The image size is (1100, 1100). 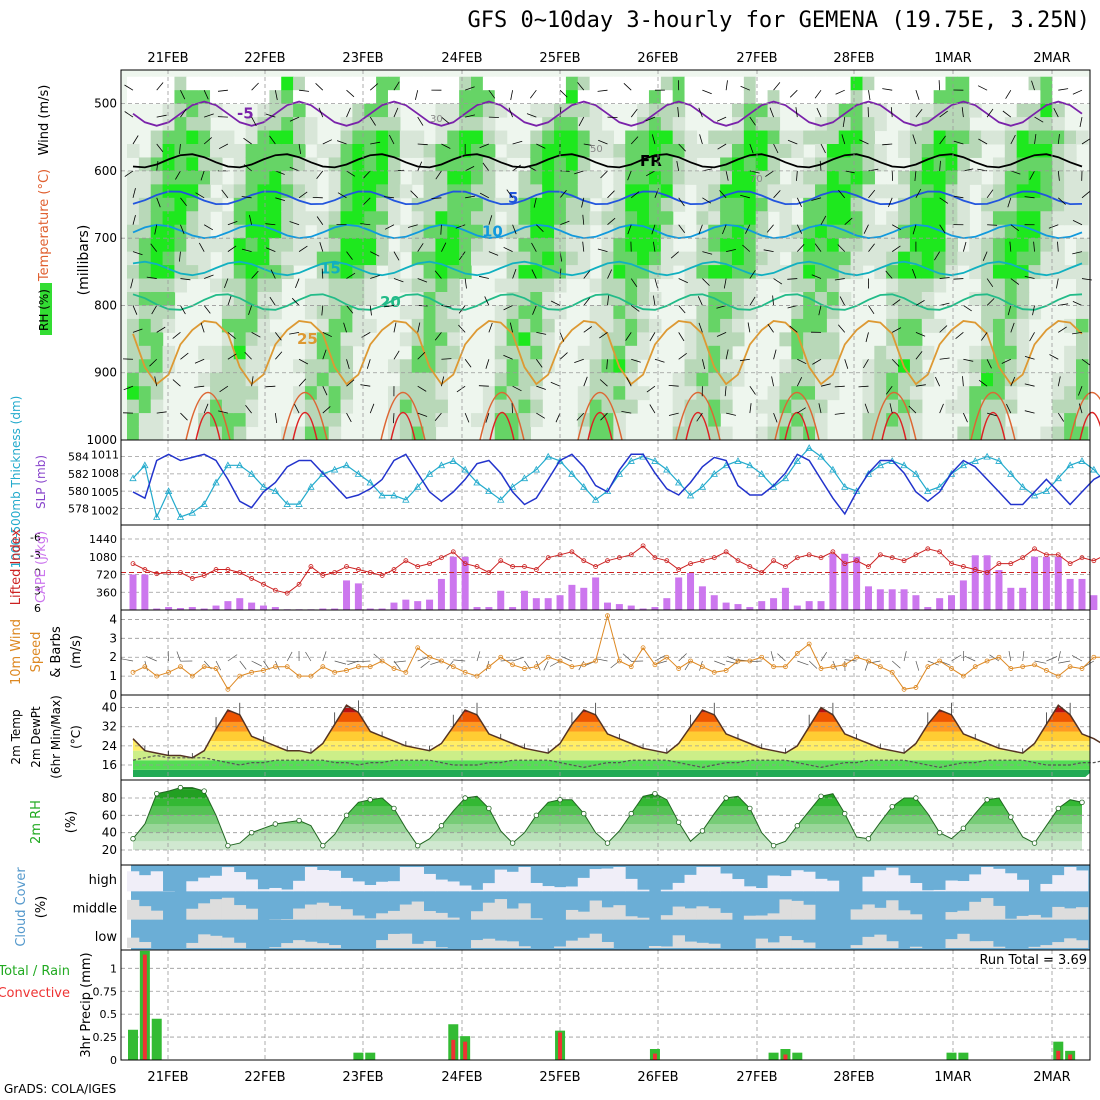 I want to click on temperature-contour, so click(x=993, y=426).